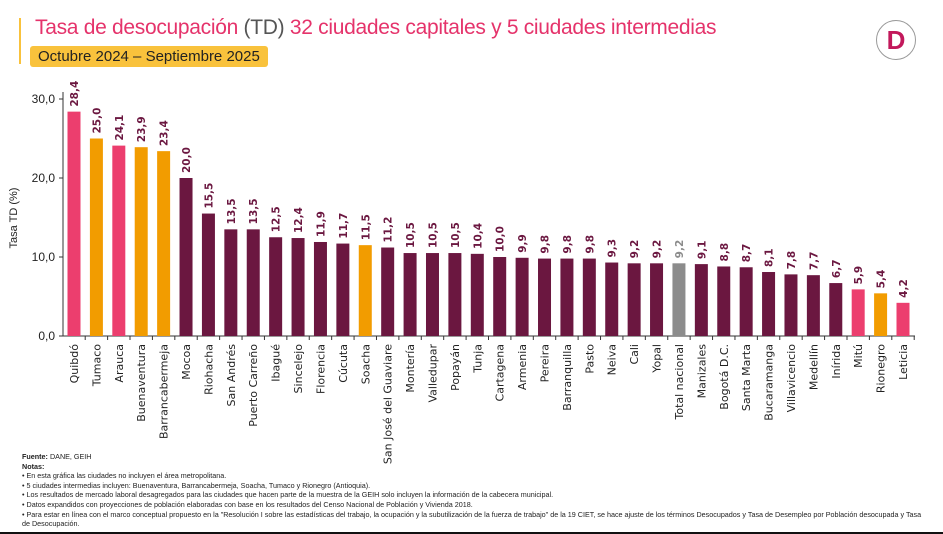 This screenshot has width=943, height=534. What do you see at coordinates (701, 300) in the screenshot?
I see `bar-manizales` at bounding box center [701, 300].